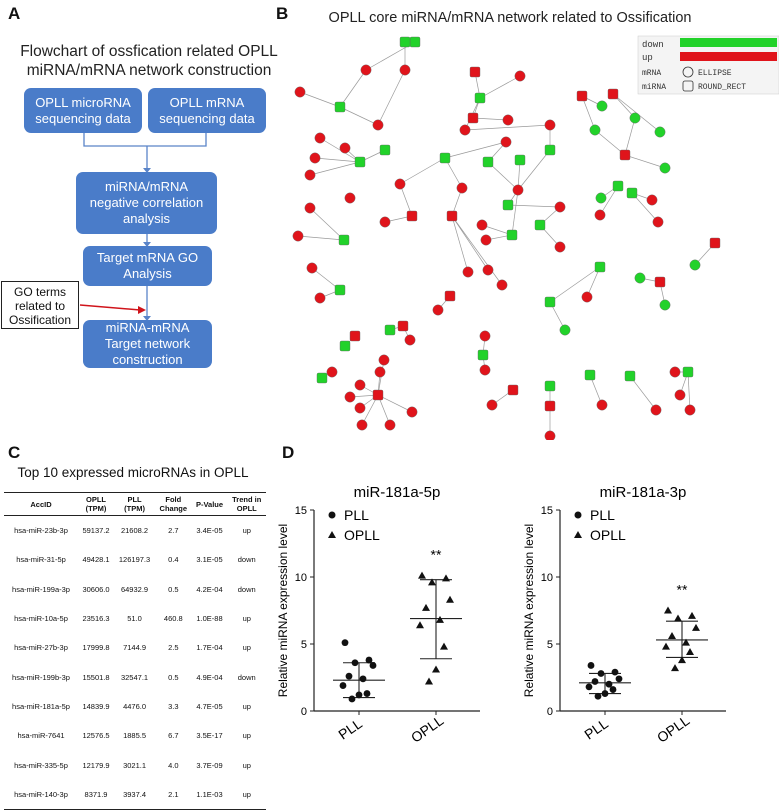  What do you see at coordinates (134, 504) in the screenshot?
I see `table-header-cell: PLL (TPM)` at bounding box center [134, 504].